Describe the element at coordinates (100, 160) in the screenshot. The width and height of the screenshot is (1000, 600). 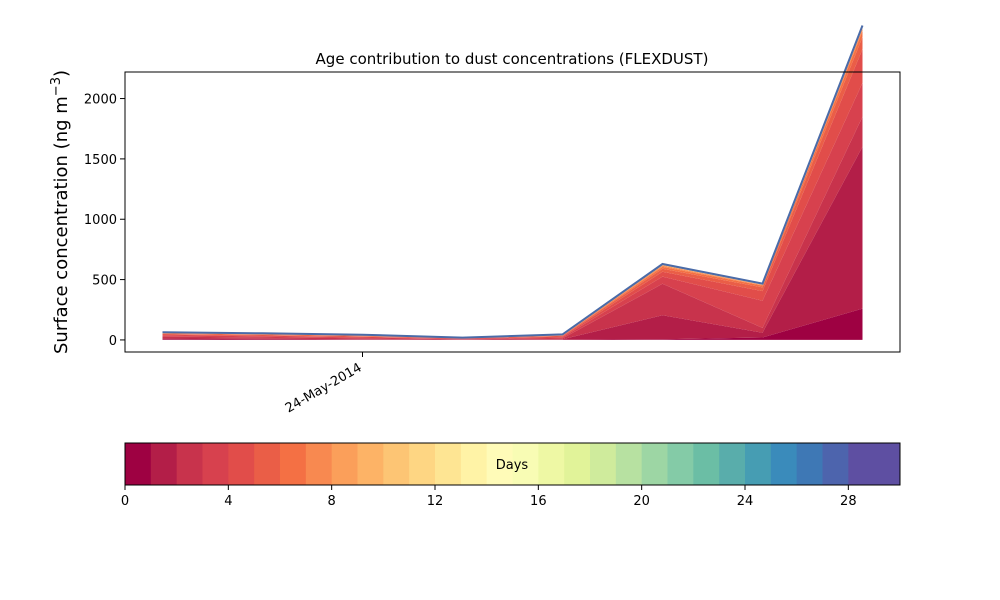
I see `y-tick-label: 1500` at that location.